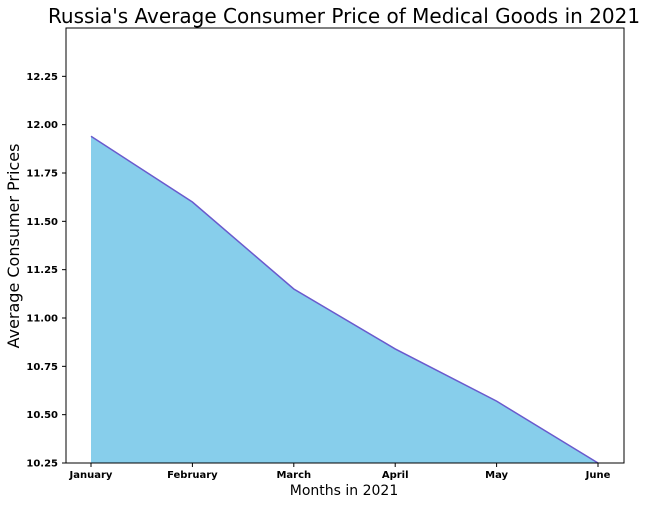  What do you see at coordinates (42, 125) in the screenshot?
I see `y-tick-label: 12.00` at bounding box center [42, 125].